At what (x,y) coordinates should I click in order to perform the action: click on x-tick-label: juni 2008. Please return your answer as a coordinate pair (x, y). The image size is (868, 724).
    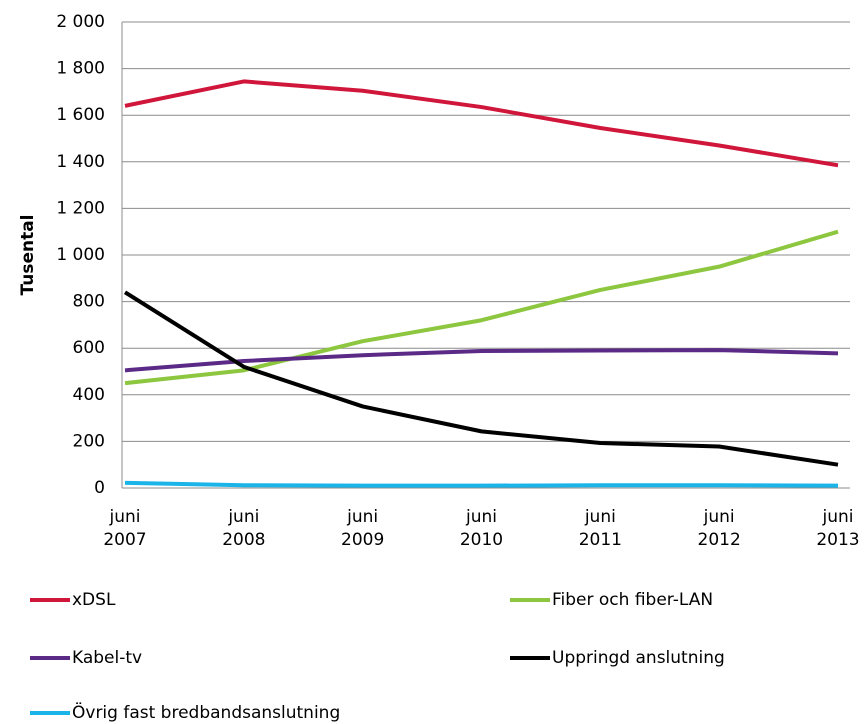
    Looking at the image, I should click on (244, 528).